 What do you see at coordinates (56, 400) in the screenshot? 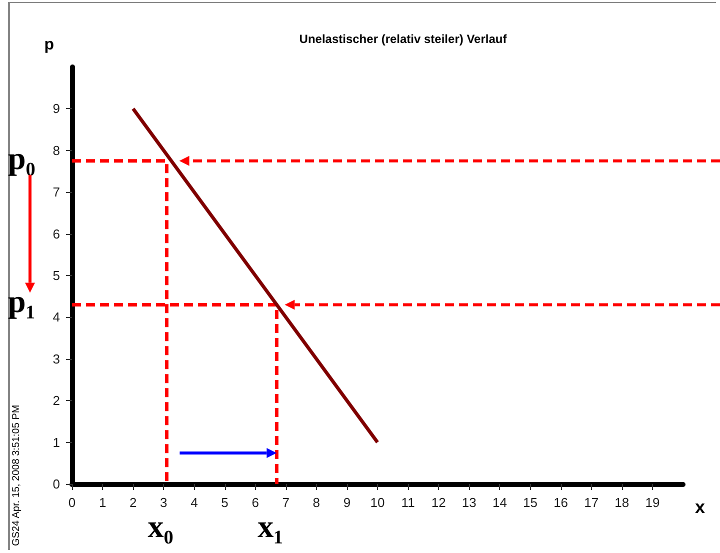
I see `y-tick-label: 2` at bounding box center [56, 400].